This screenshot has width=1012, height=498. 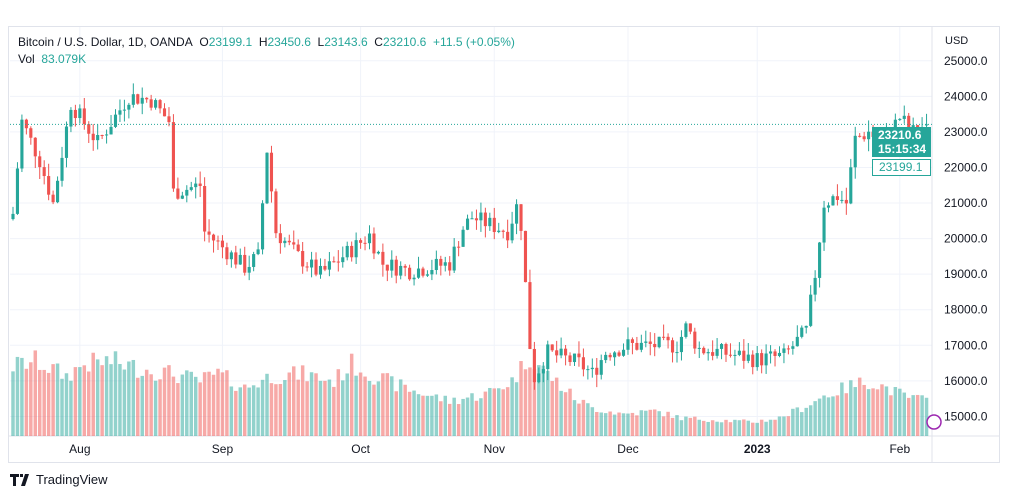 I want to click on tradingview-logo: TradingView, so click(x=59, y=479).